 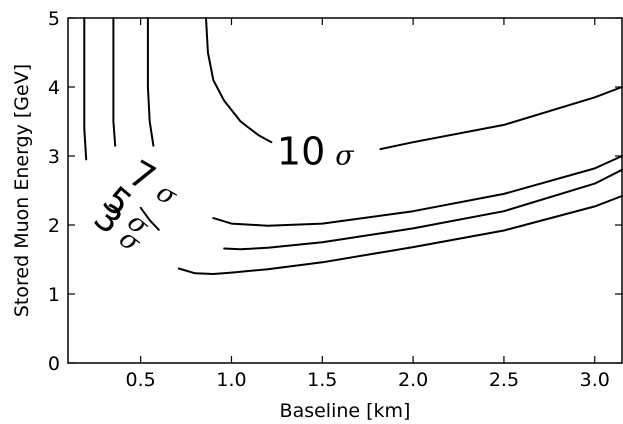 I want to click on x-axis-title: Baseline [km], so click(x=345, y=411).